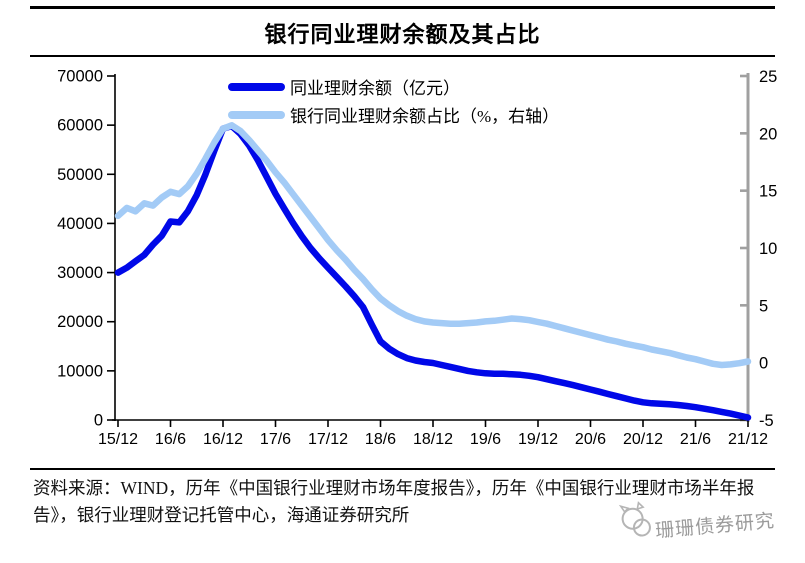 This screenshot has height=563, width=805. I want to click on right-axis-tick-label: 10, so click(768, 249).